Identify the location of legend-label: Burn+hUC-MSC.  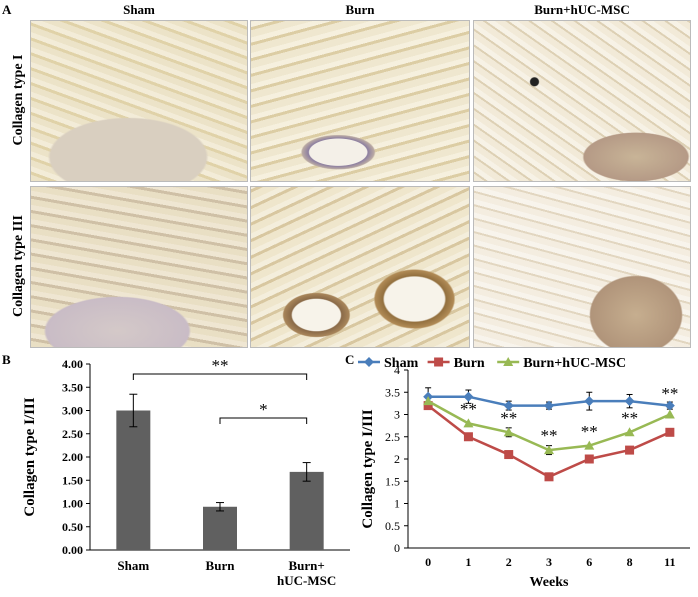
(574, 363).